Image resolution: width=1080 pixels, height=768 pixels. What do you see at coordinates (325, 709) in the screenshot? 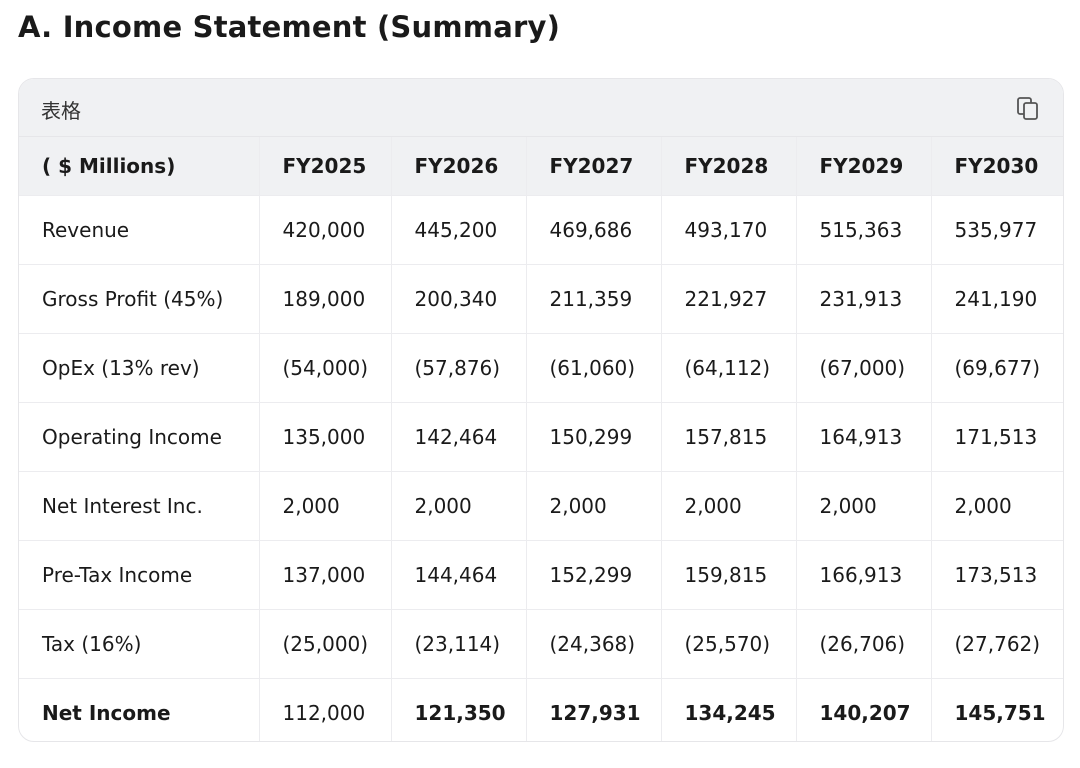
I see `cell: 112,000` at bounding box center [325, 709].